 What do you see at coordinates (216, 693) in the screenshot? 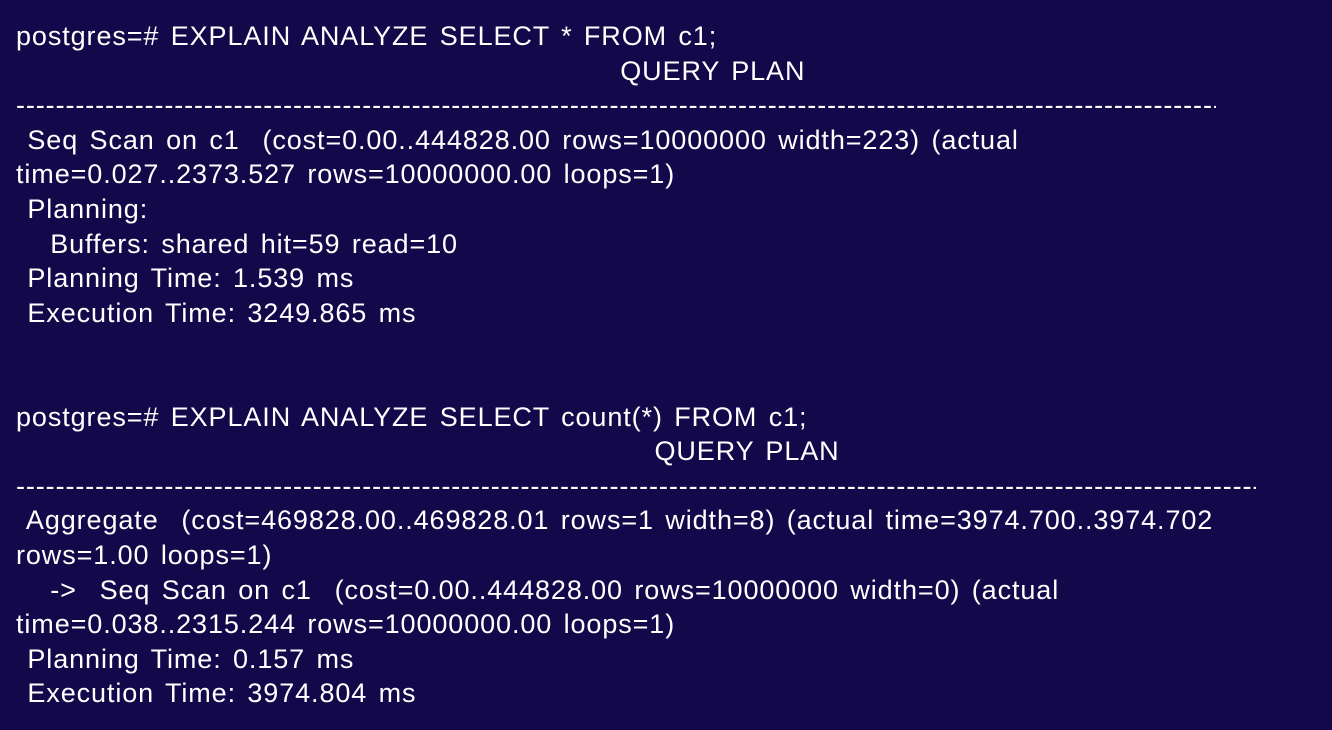
I see `plan-line: Execution Time: 3974.804 ms` at bounding box center [216, 693].